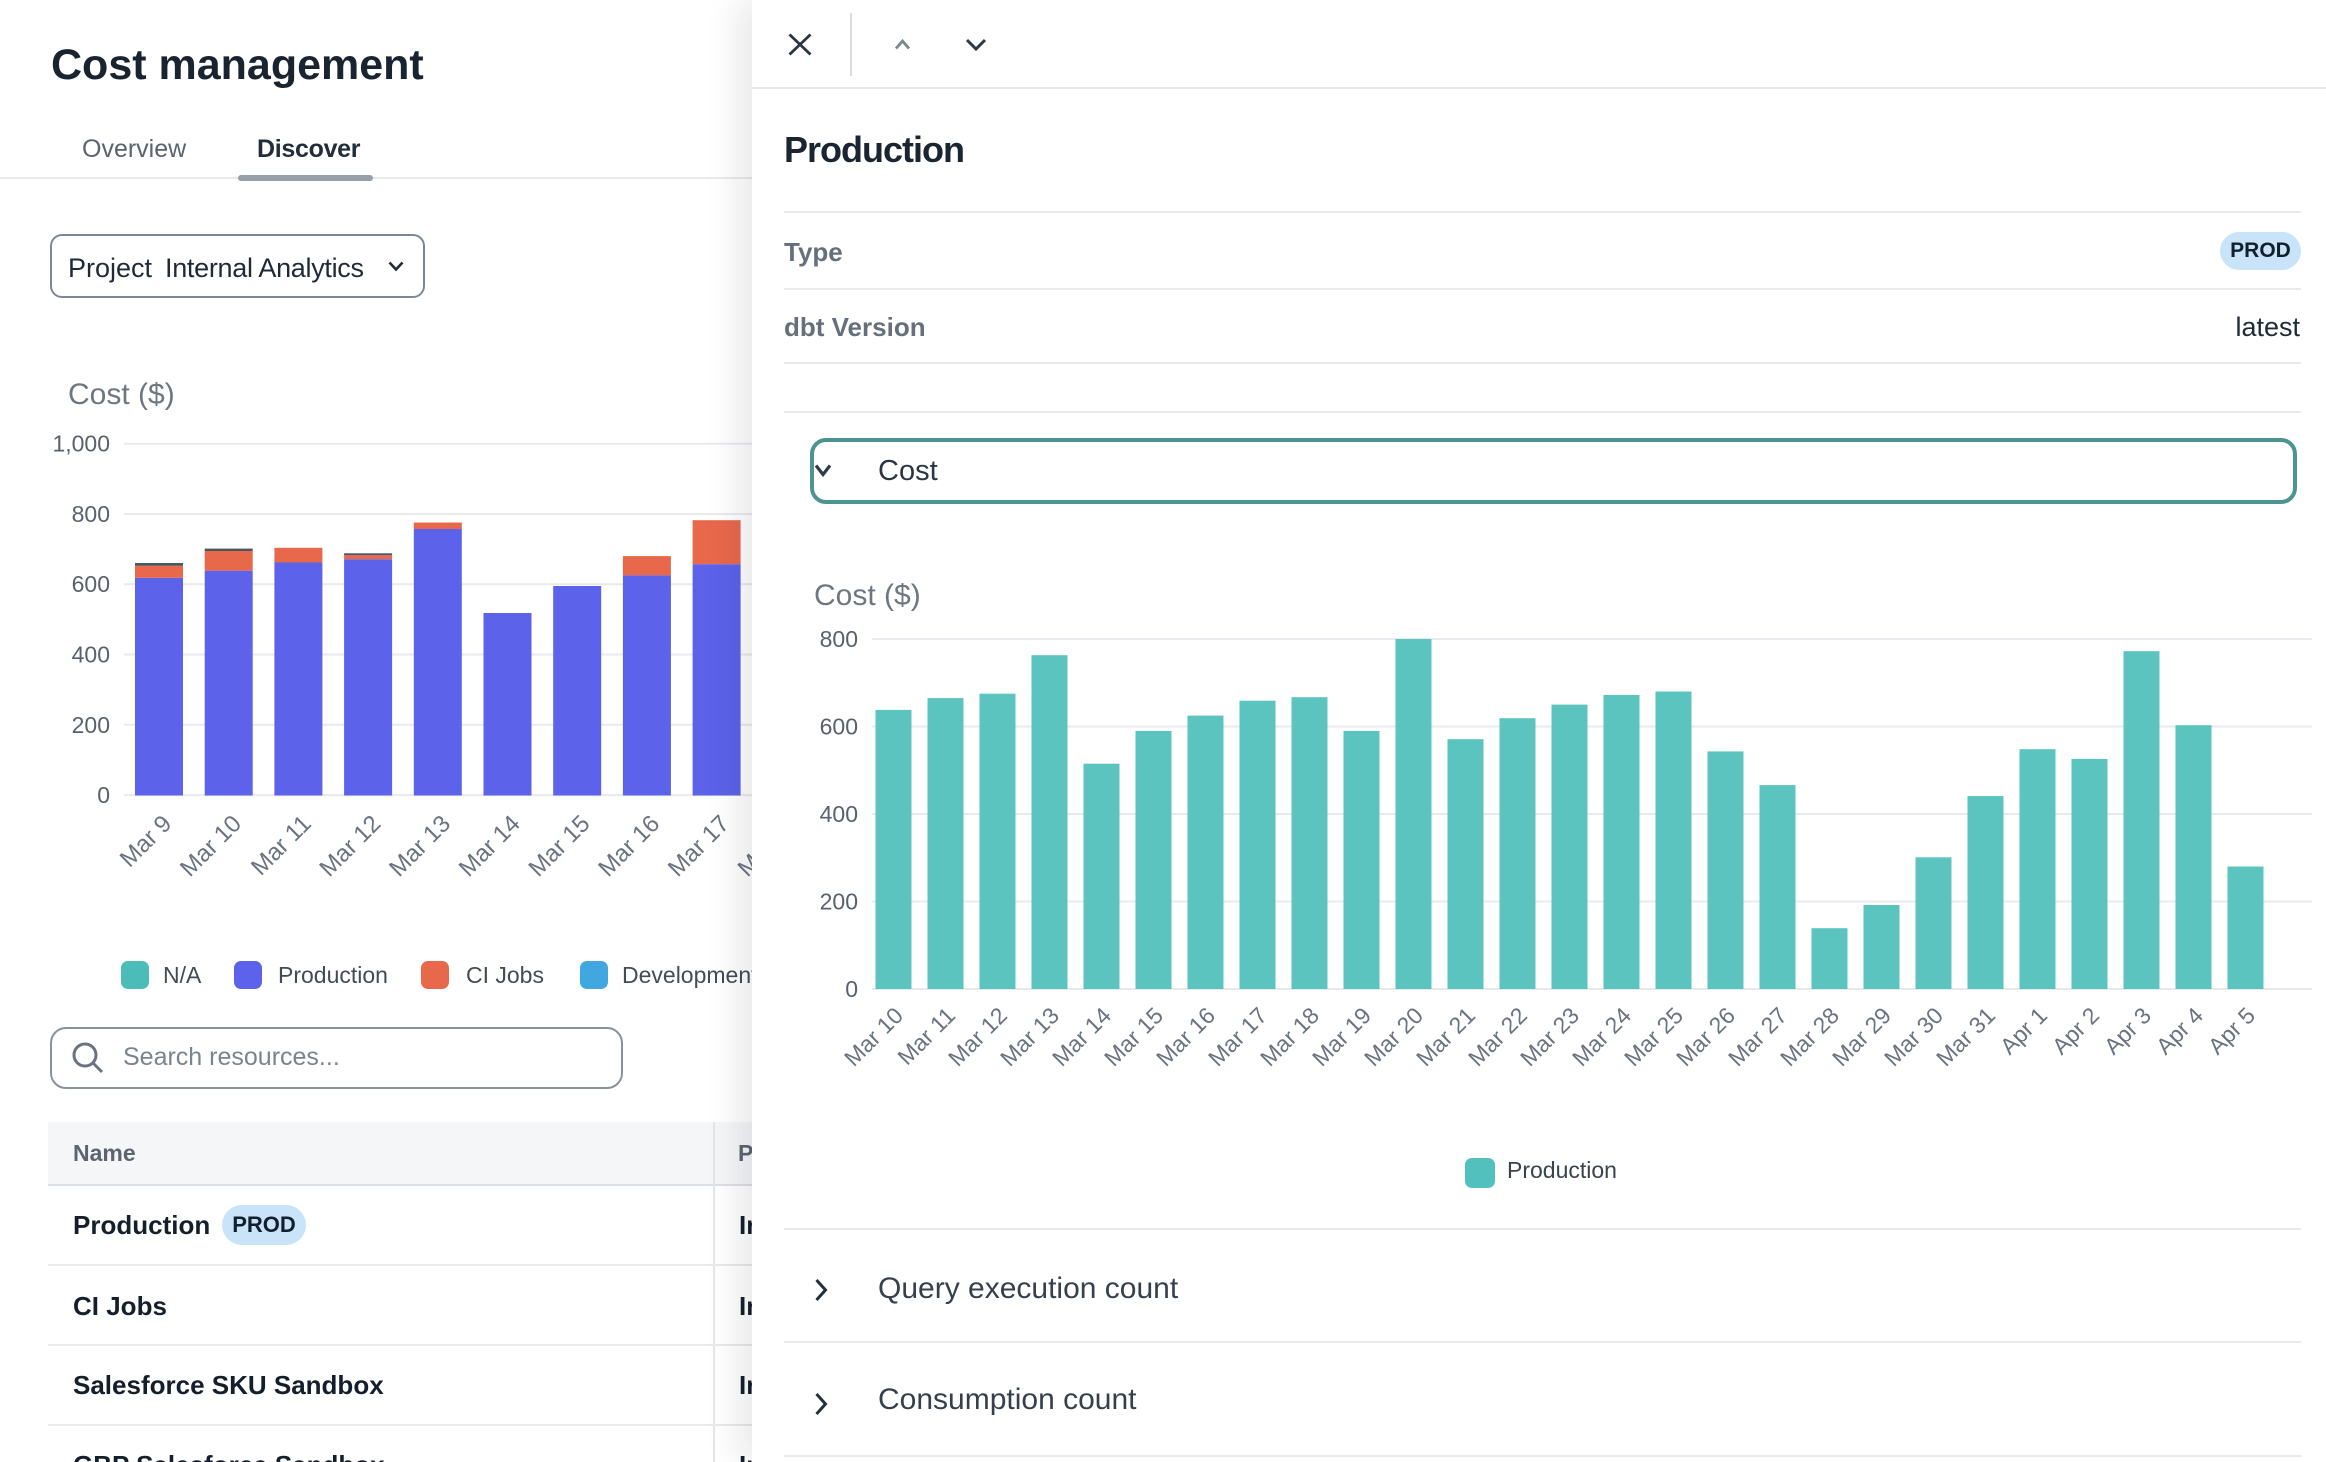  Describe the element at coordinates (1965, 1036) in the screenshot. I see `svg-text: Mar 31` at that location.